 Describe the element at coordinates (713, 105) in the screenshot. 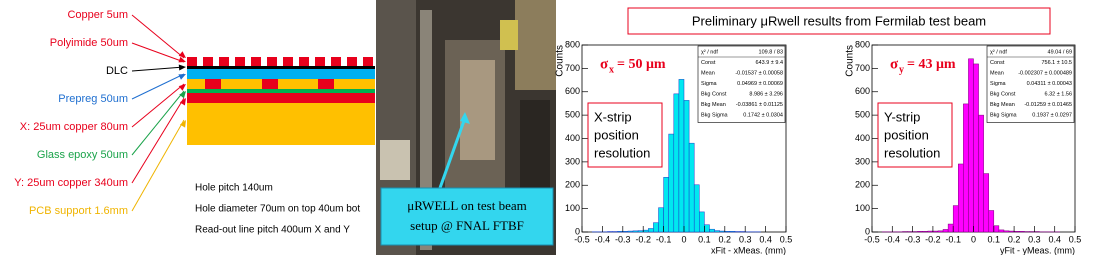

I see `stats-label: Bkg Mean` at that location.